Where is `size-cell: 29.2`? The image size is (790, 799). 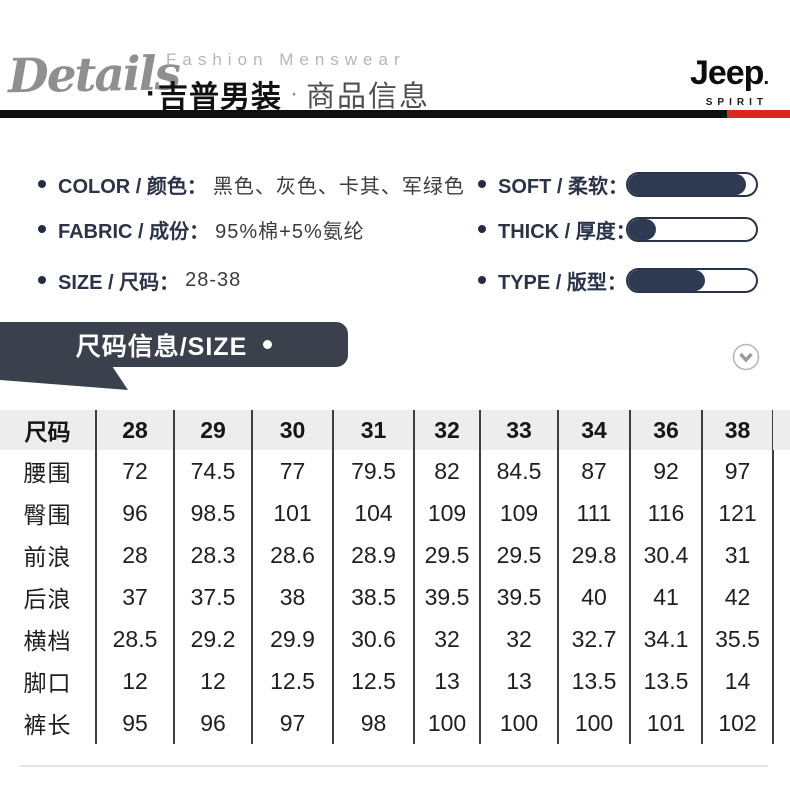
size-cell: 29.2 is located at coordinates (213, 639).